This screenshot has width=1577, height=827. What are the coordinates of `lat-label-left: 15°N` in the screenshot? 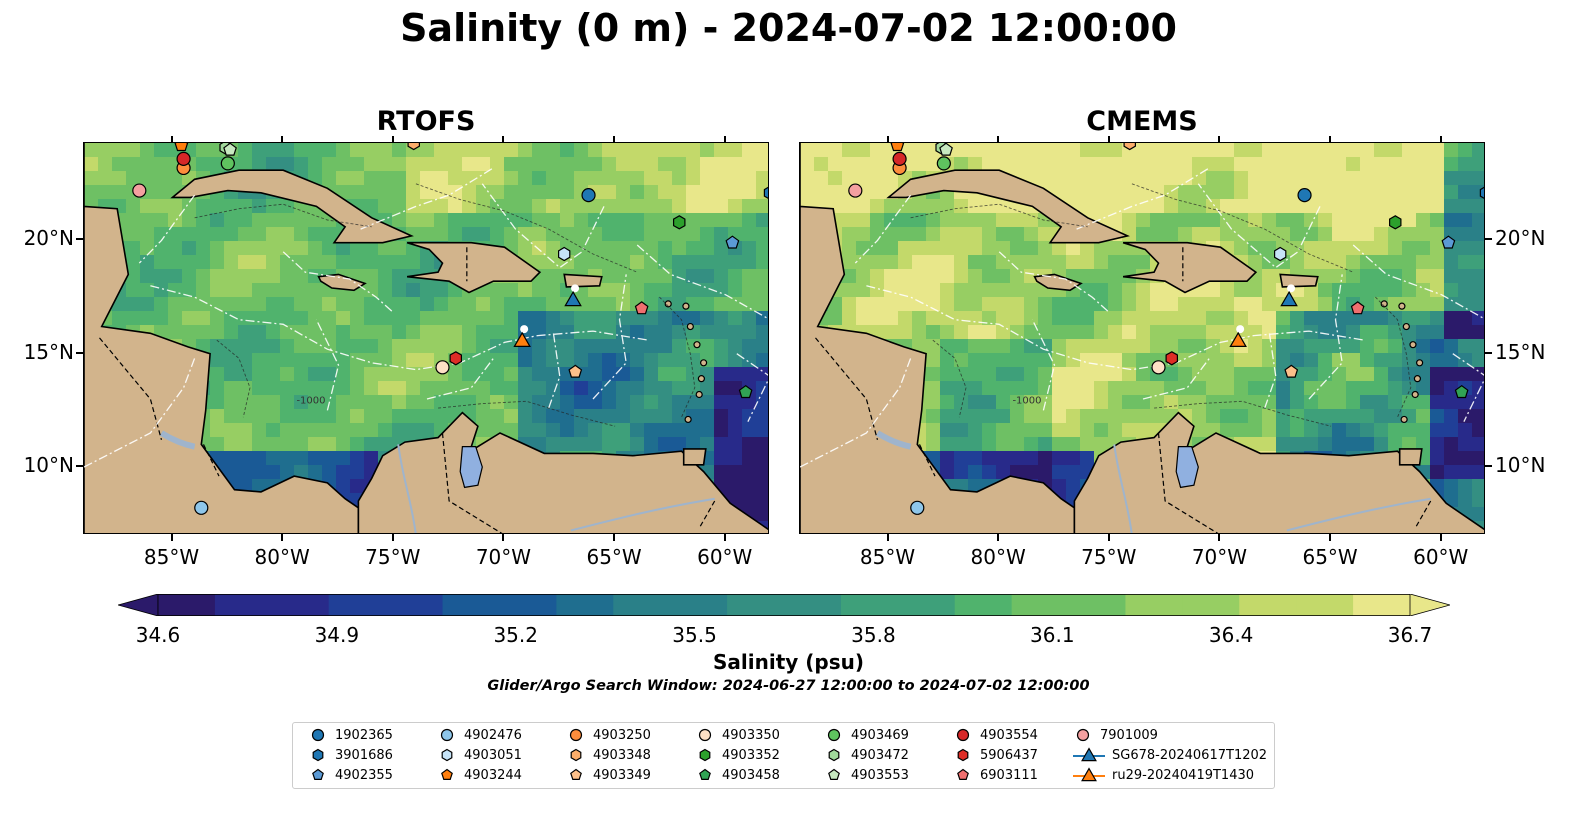 It's located at (48, 351).